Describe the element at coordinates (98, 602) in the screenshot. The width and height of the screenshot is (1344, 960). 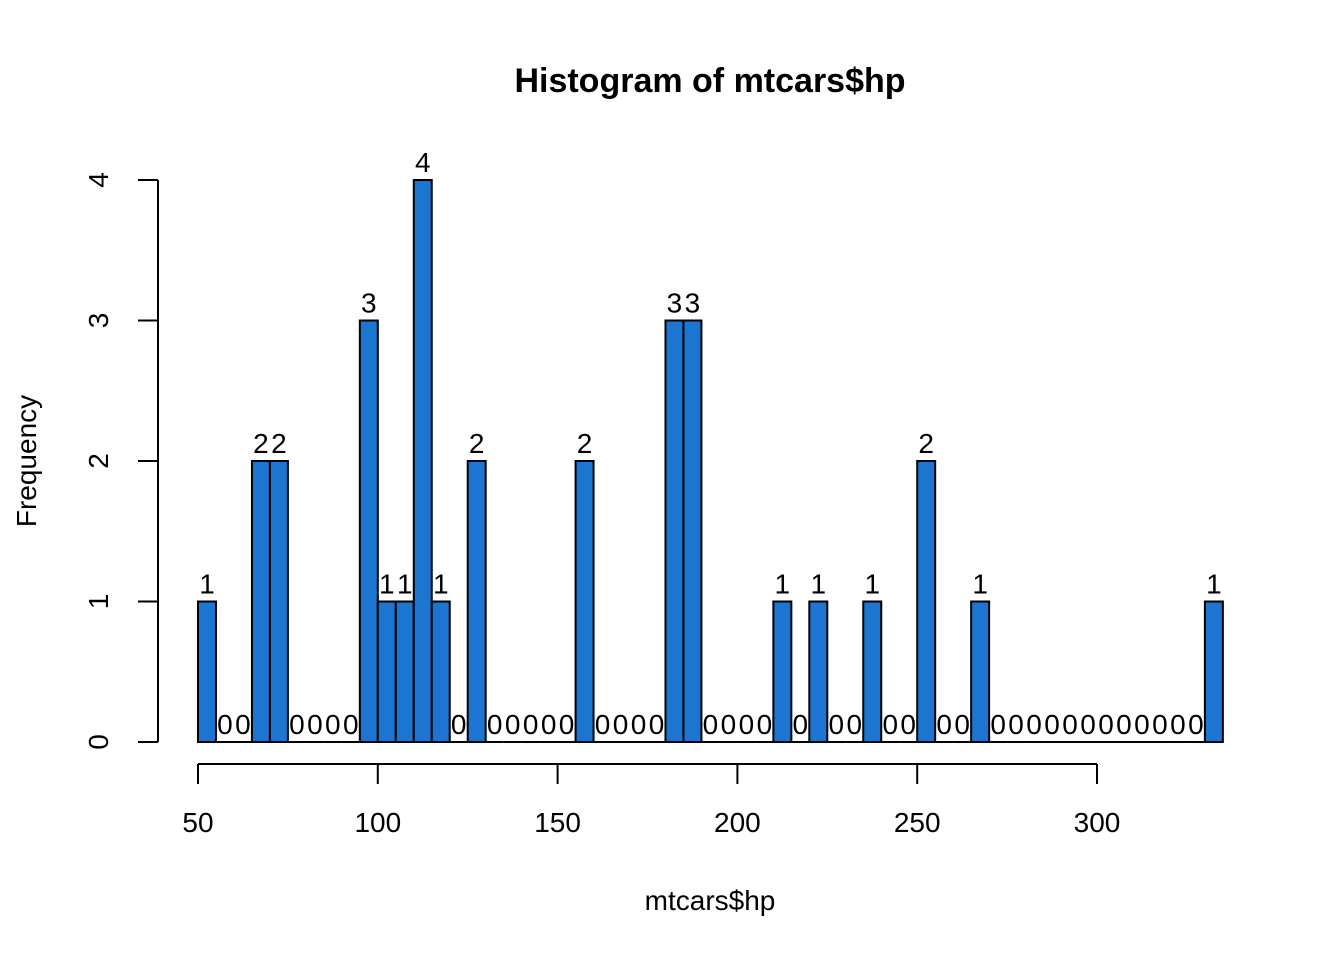
I see `y-tick-label: 1` at that location.